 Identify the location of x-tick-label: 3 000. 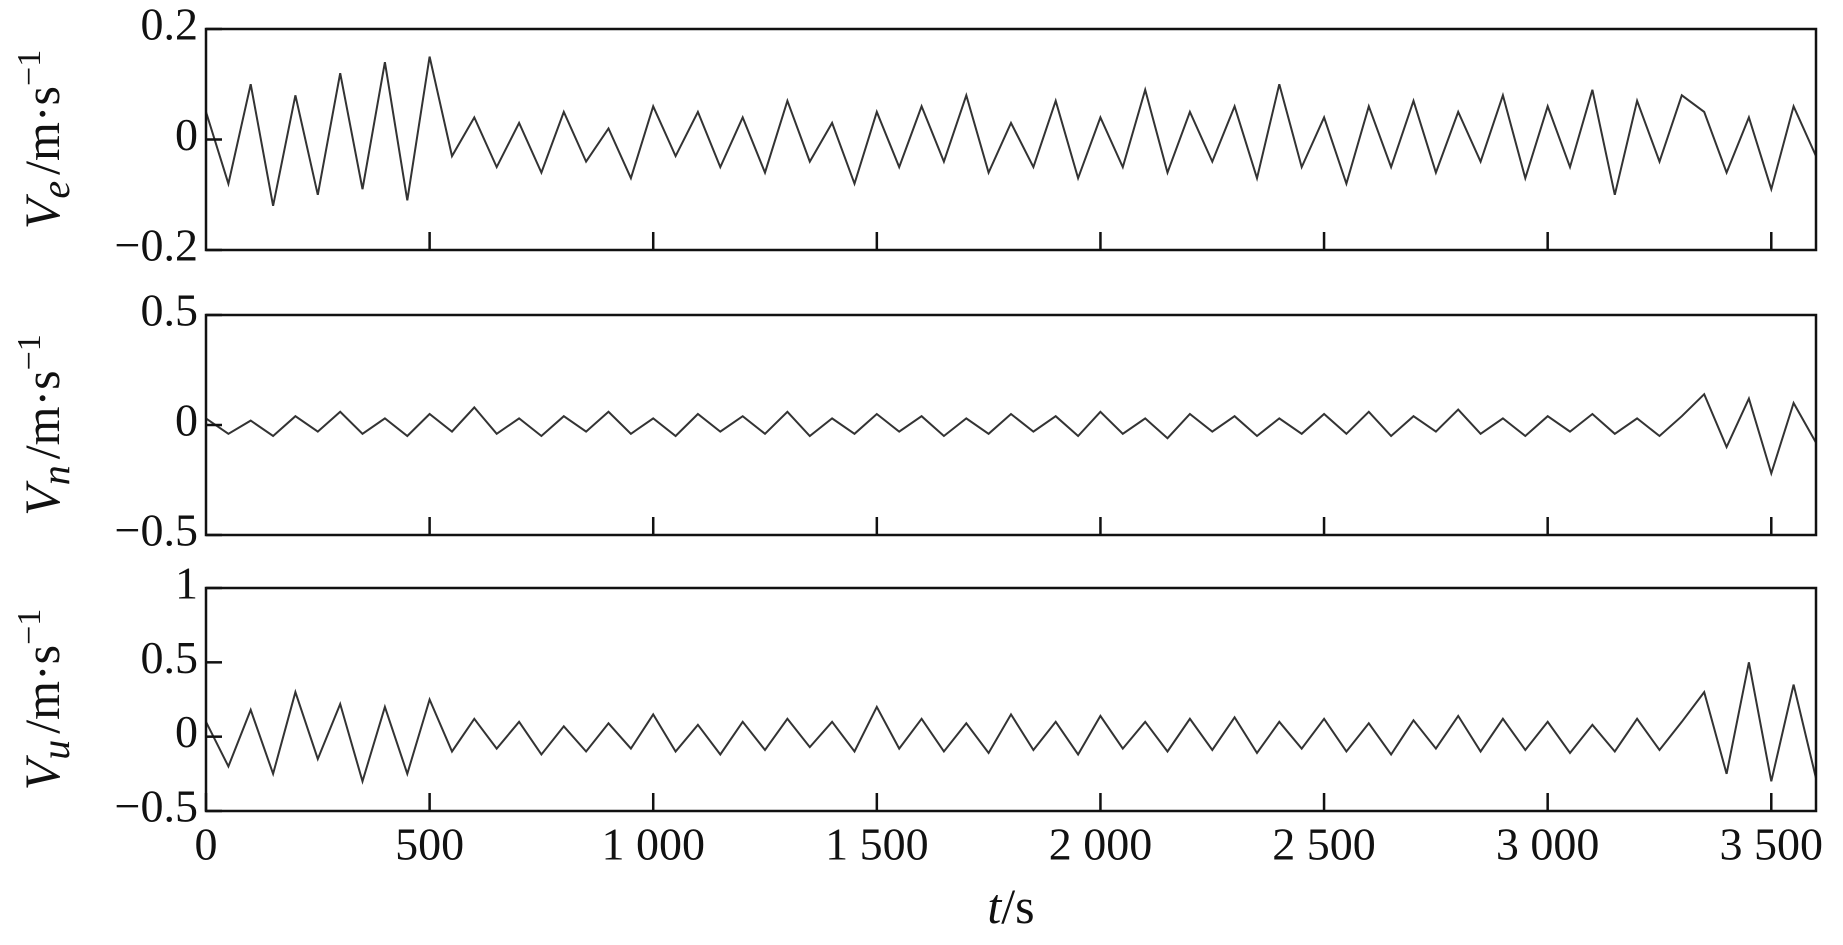
(1548, 844).